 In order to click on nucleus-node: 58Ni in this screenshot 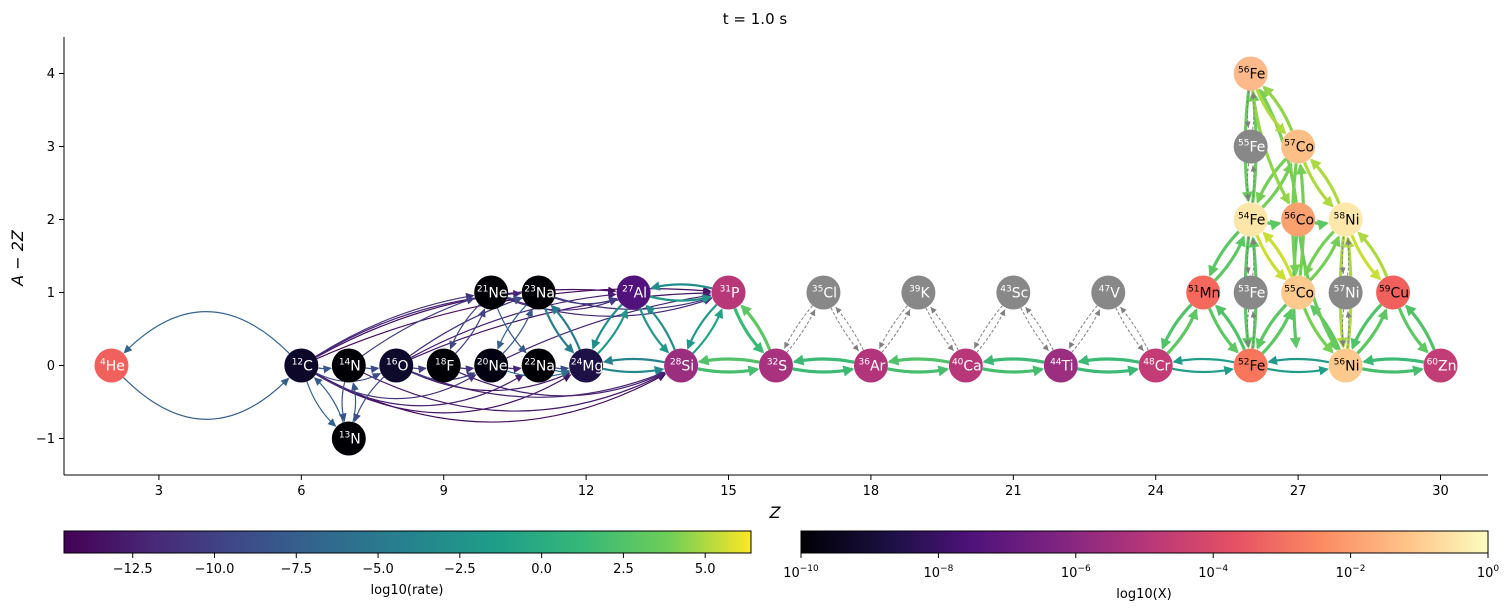, I will do `click(1345, 219)`.